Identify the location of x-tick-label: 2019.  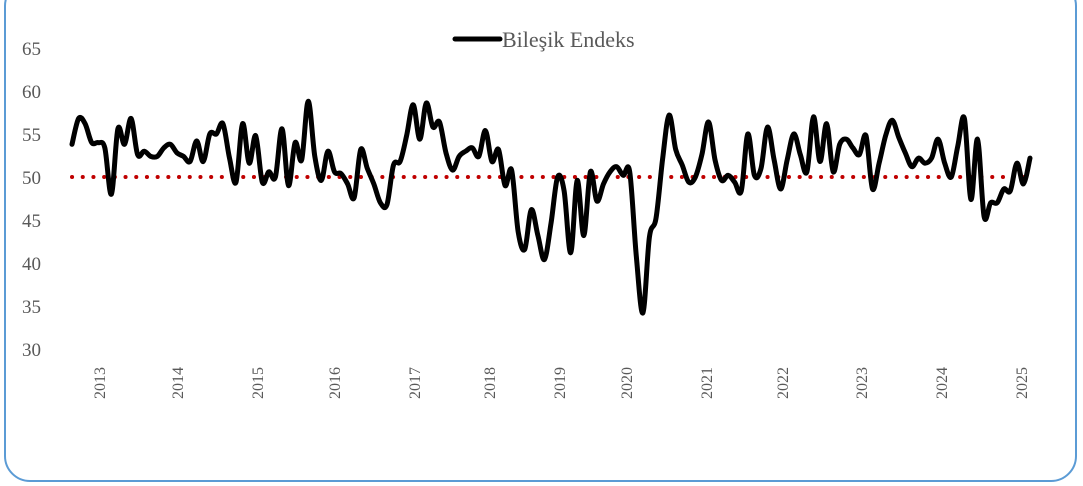
(560, 383).